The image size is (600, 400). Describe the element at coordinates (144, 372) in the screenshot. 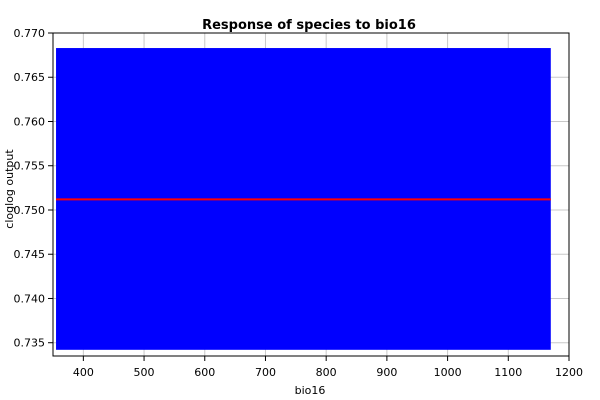

I see `x-tick-label: 500` at that location.